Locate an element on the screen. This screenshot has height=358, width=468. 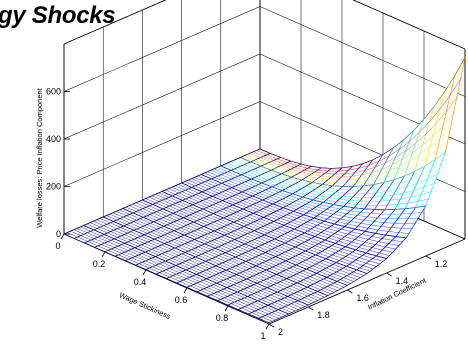
y-tick-label: 2 is located at coordinates (280, 332).